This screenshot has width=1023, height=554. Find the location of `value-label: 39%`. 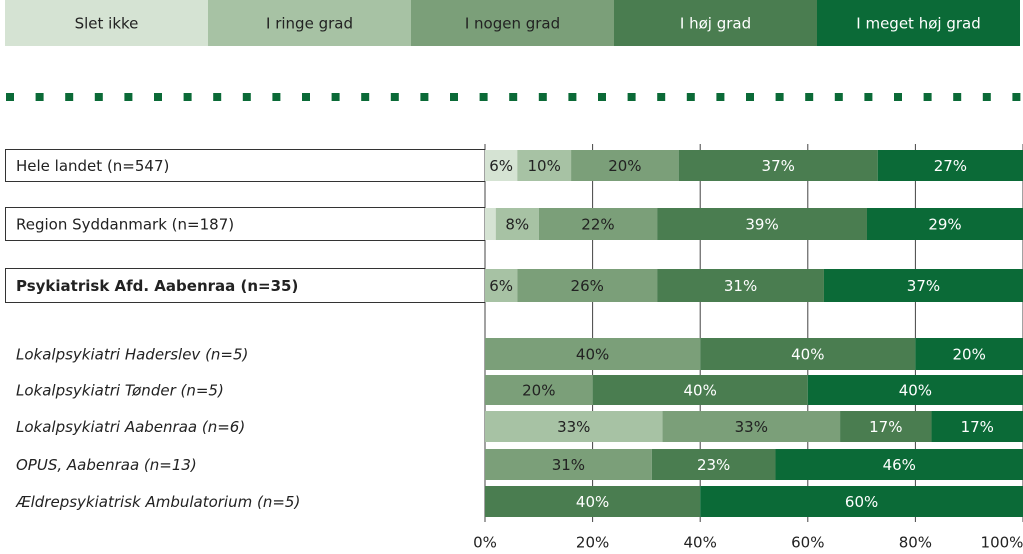

value-label: 39% is located at coordinates (761, 225).